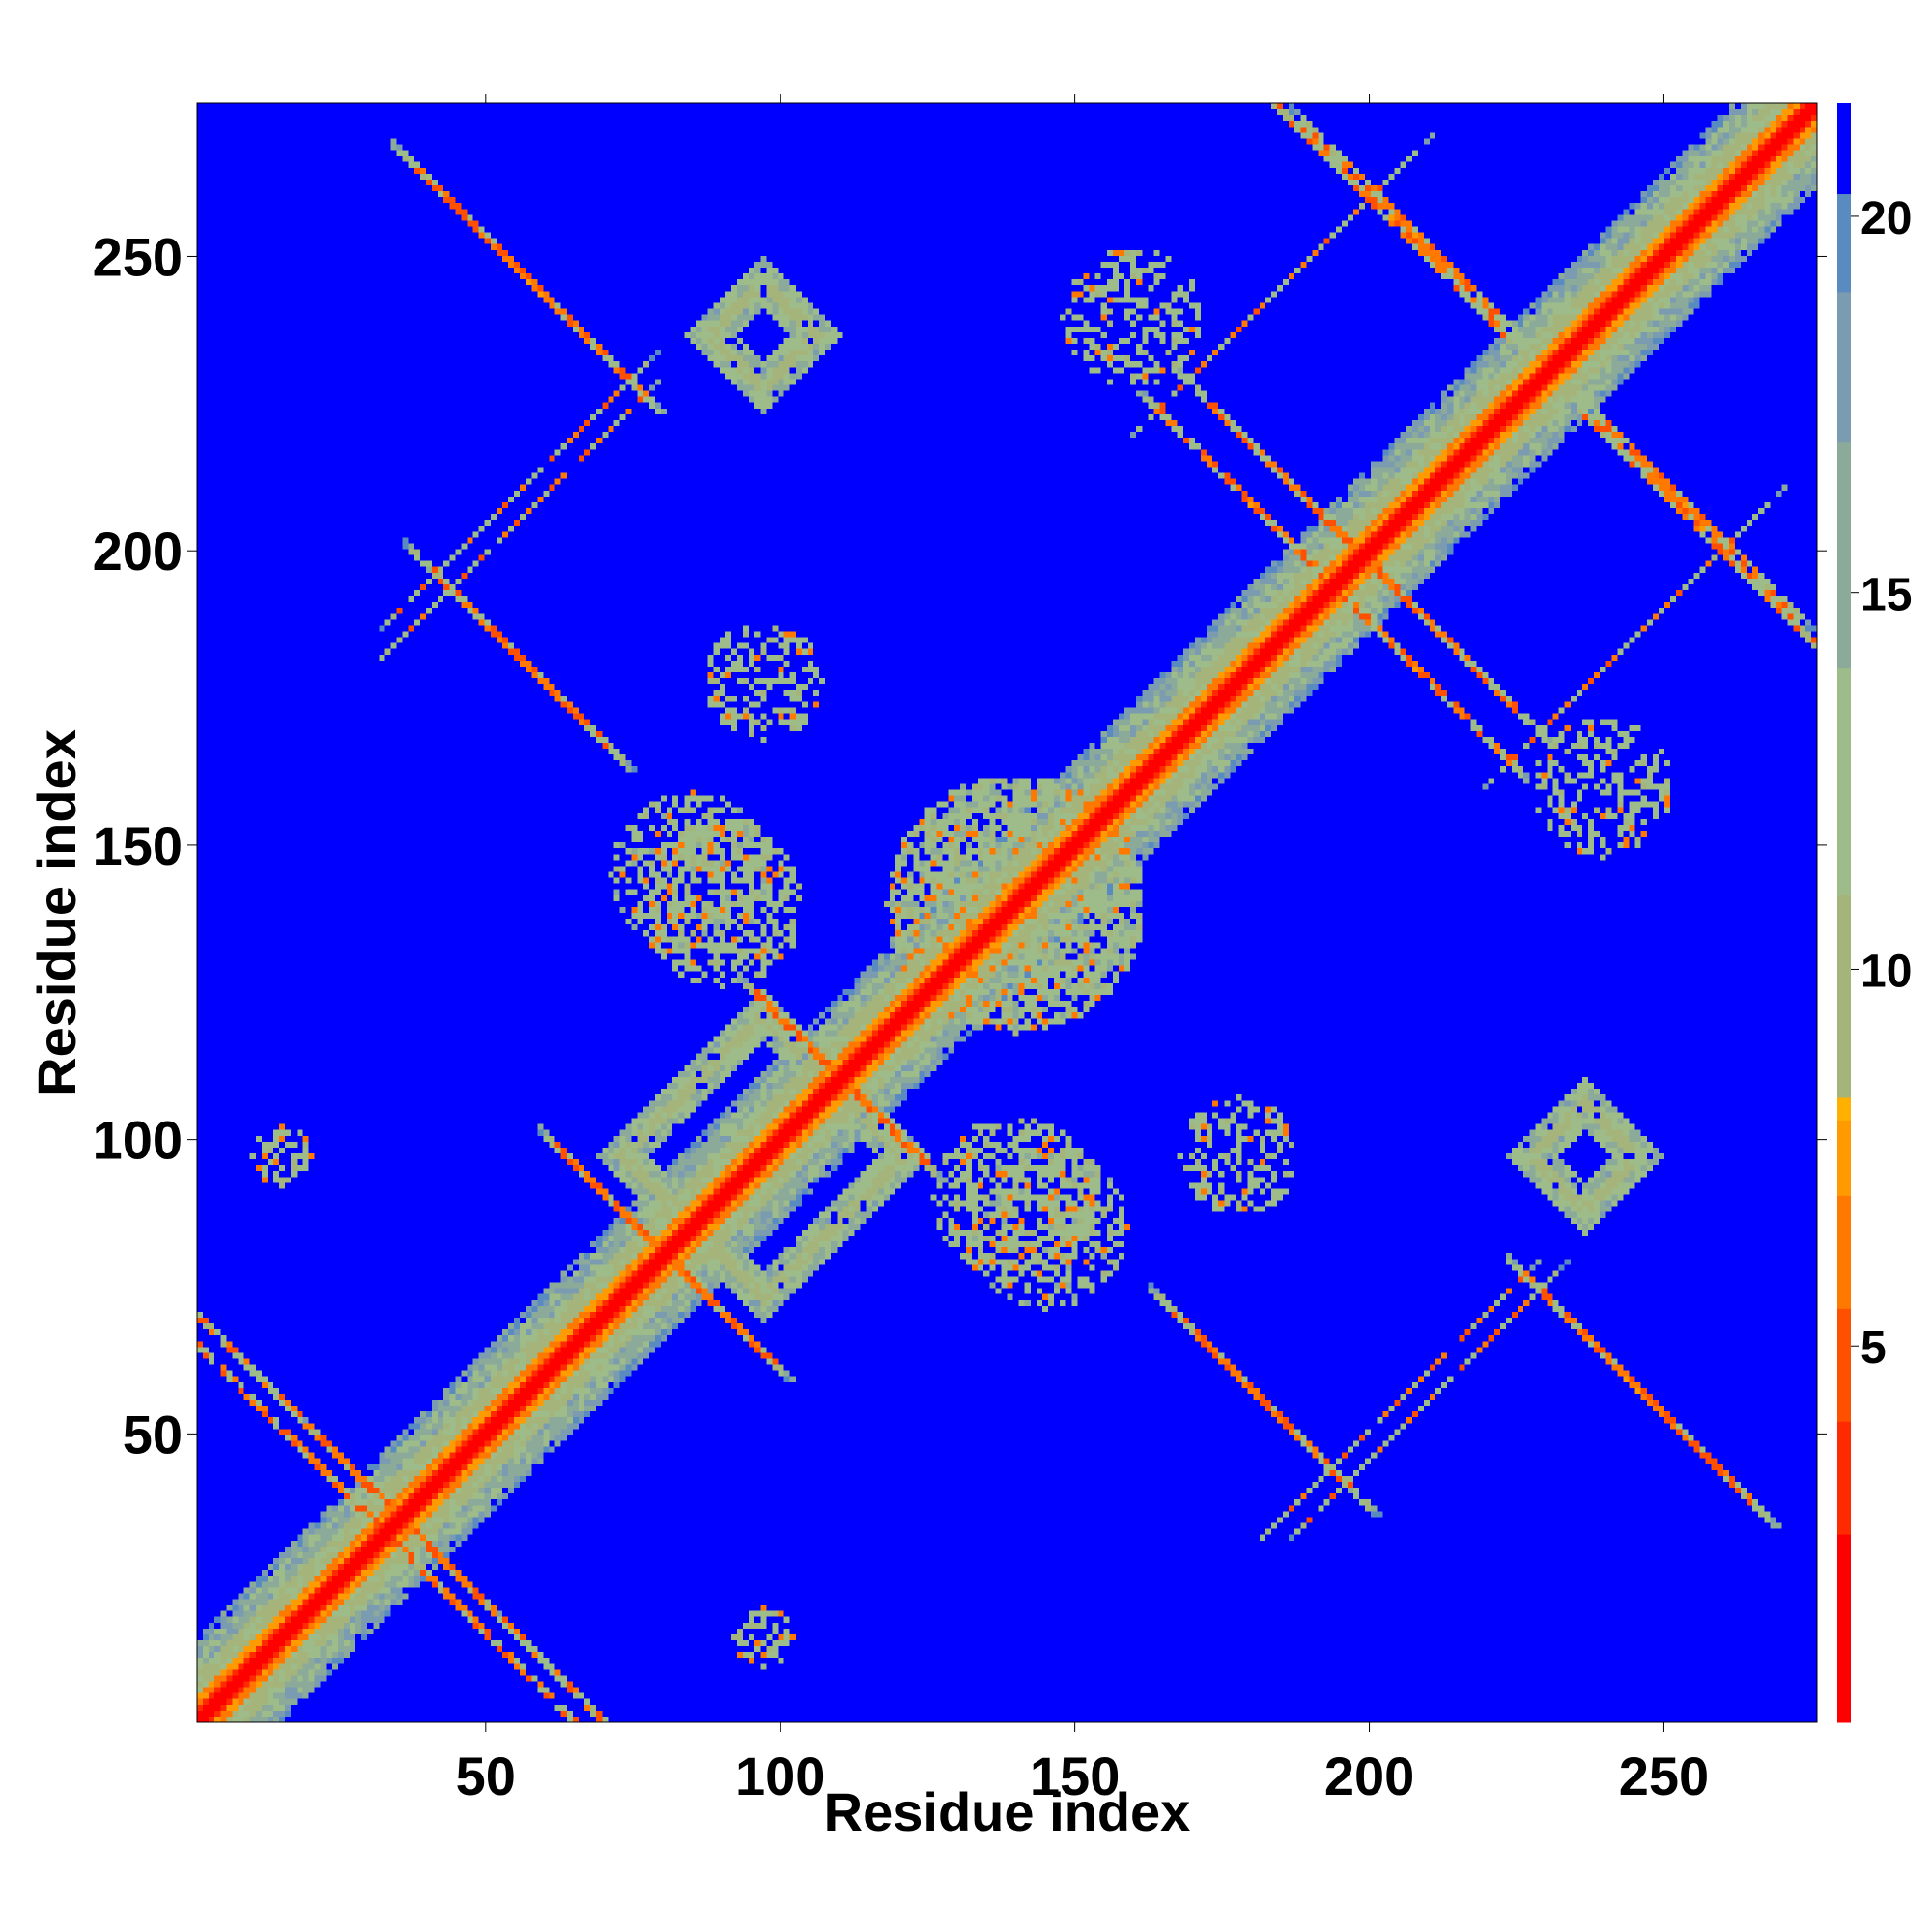 This screenshot has height=1932, width=1932. Describe the element at coordinates (1008, 1811) in the screenshot. I see `x-axis-title: Residue index` at that location.